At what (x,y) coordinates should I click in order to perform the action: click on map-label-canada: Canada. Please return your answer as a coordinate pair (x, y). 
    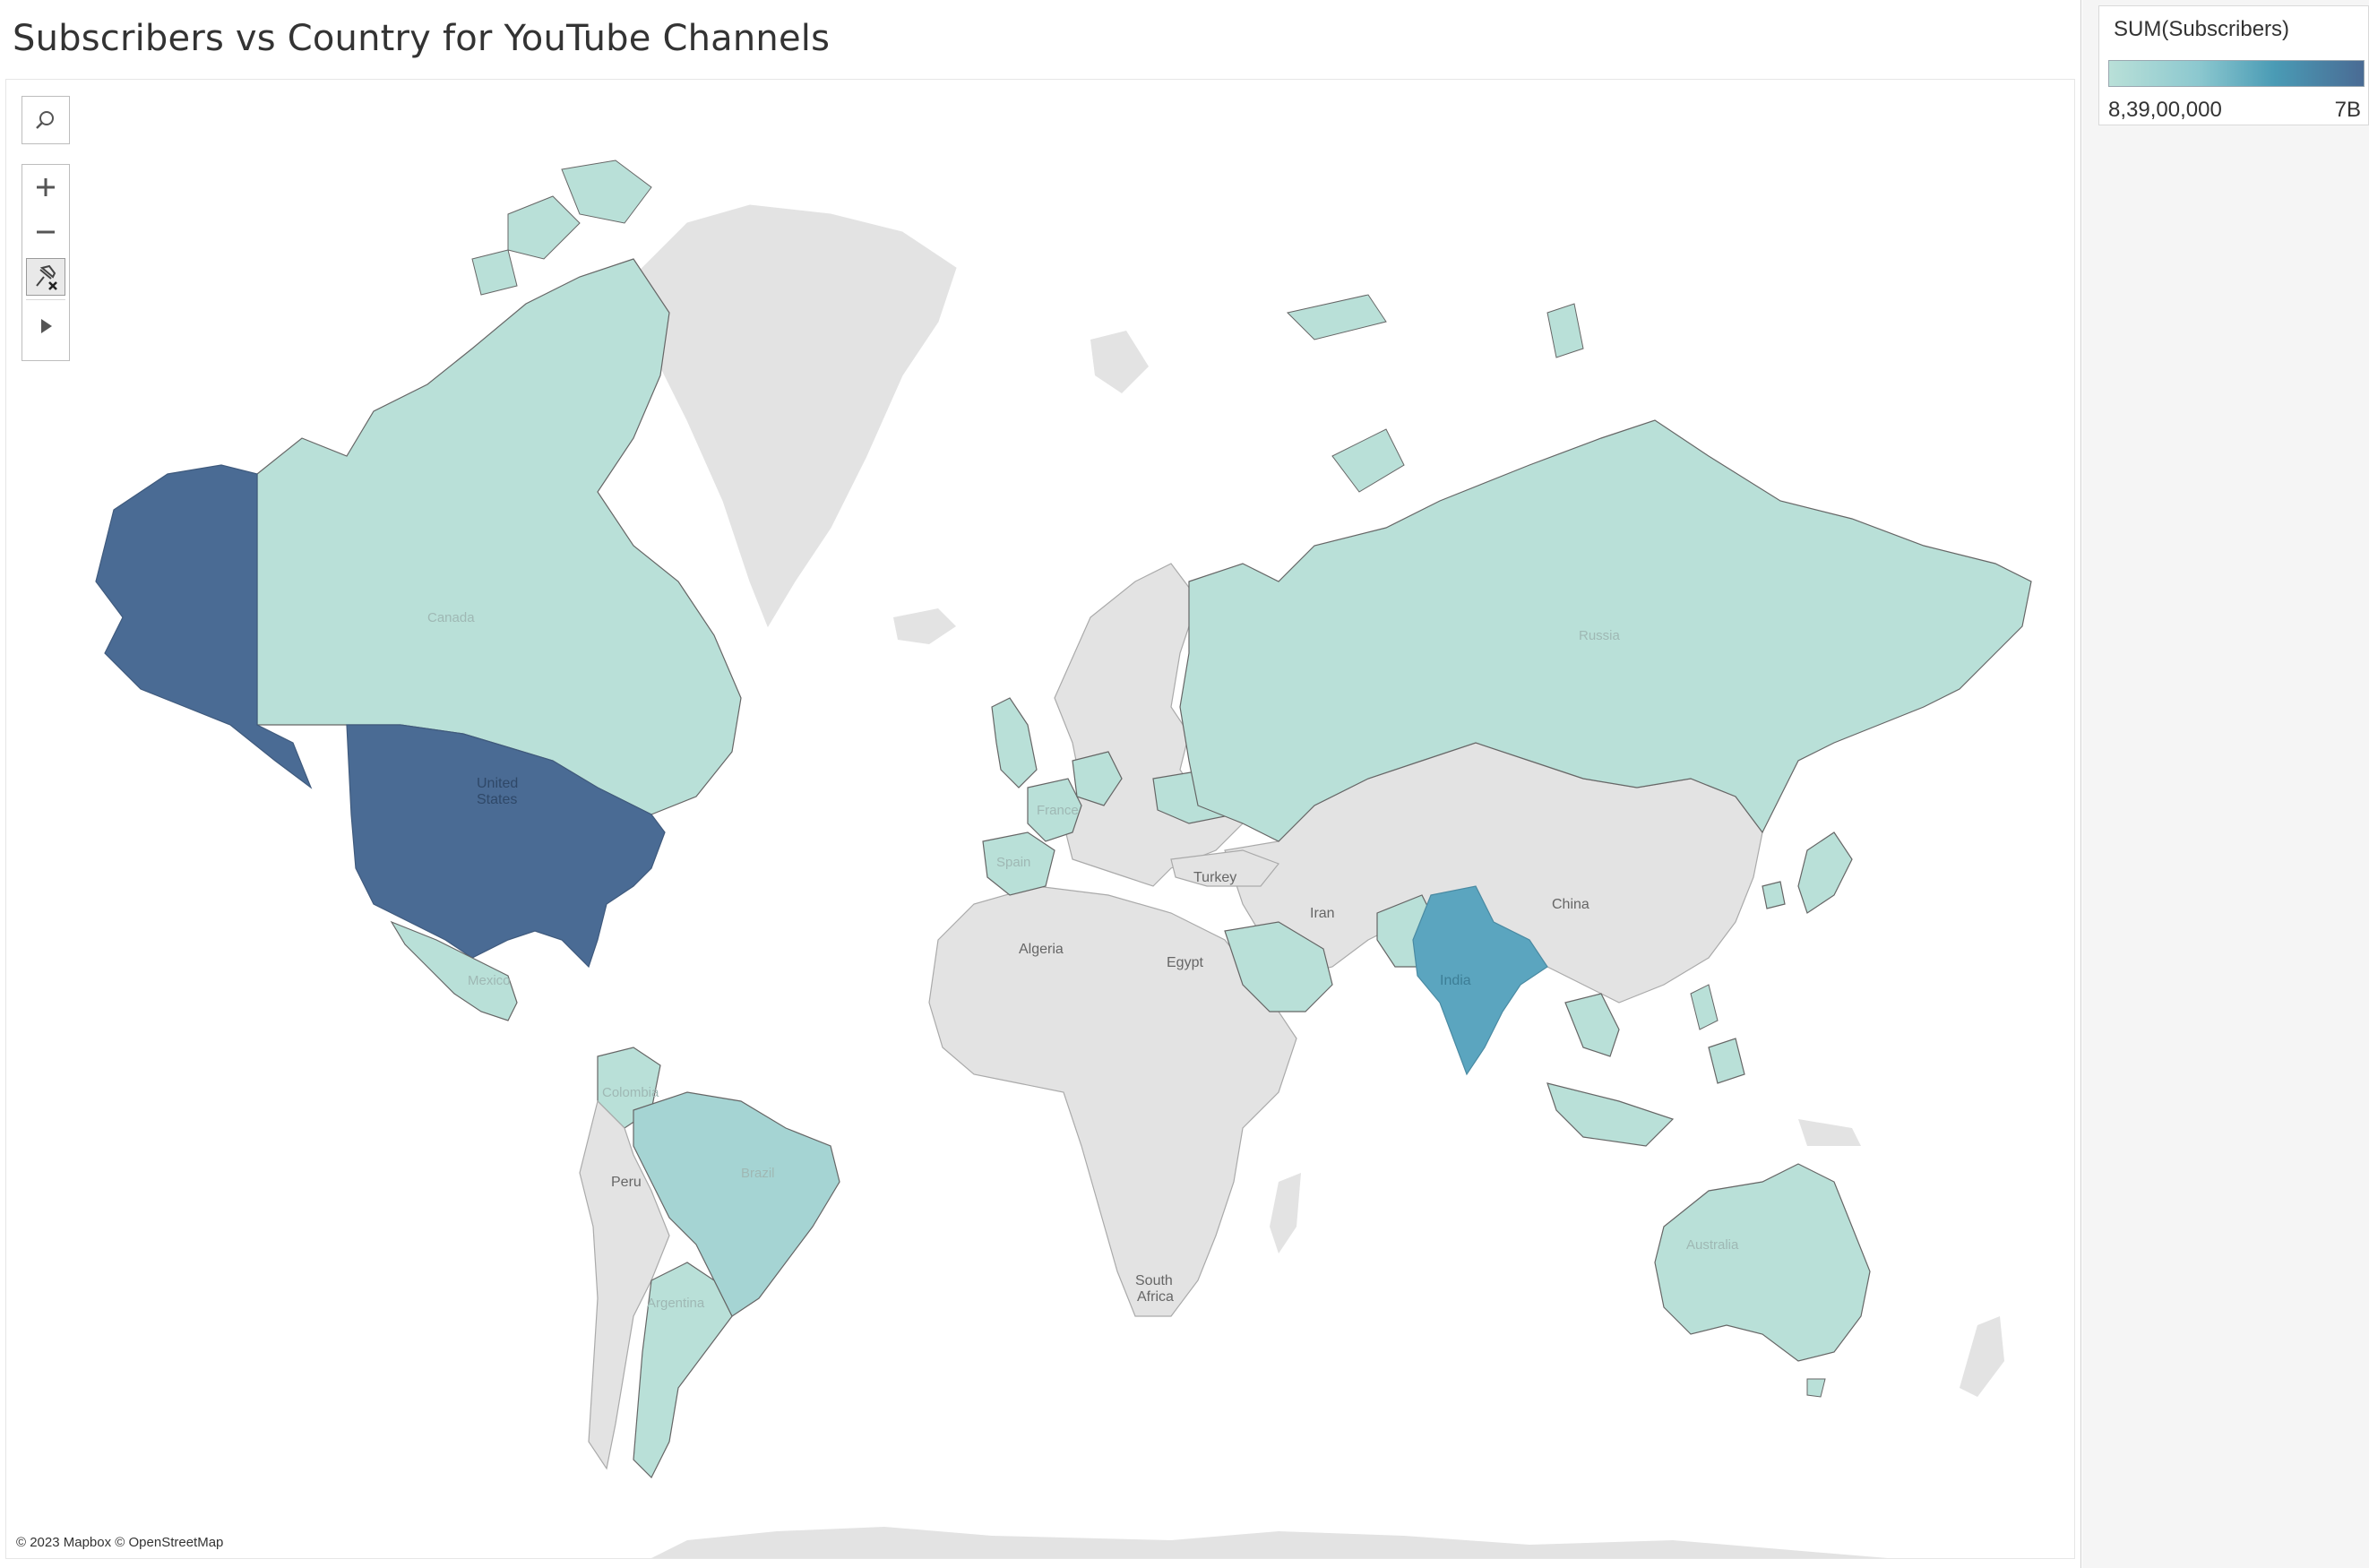
    Looking at the image, I should click on (451, 617).